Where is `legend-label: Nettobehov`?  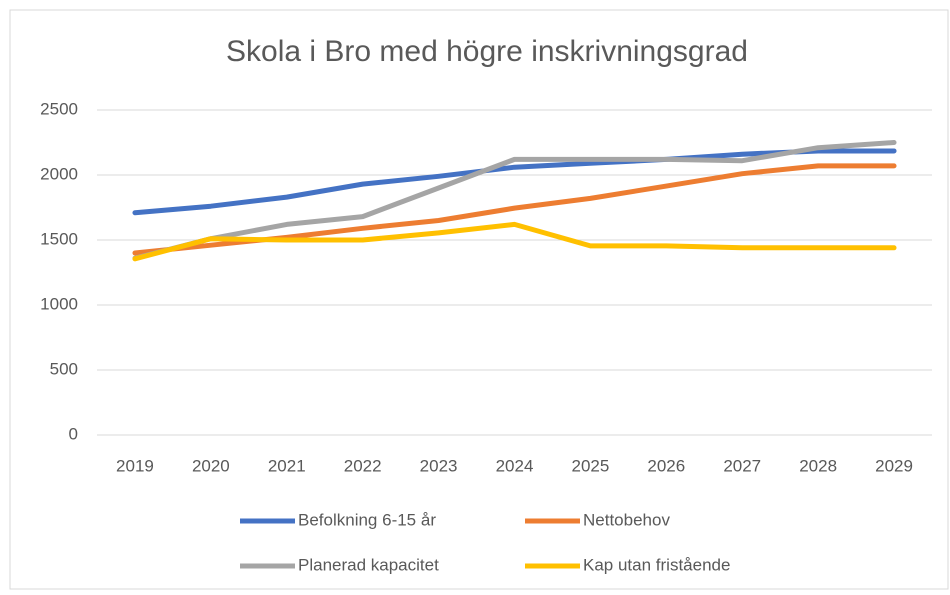 legend-label: Nettobehov is located at coordinates (626, 519).